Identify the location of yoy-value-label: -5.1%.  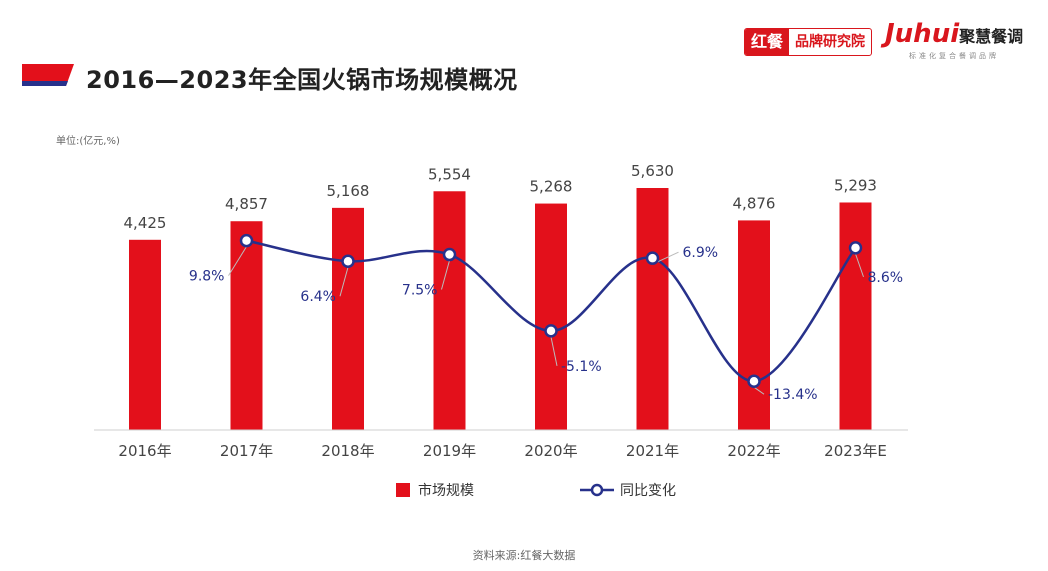
(581, 367).